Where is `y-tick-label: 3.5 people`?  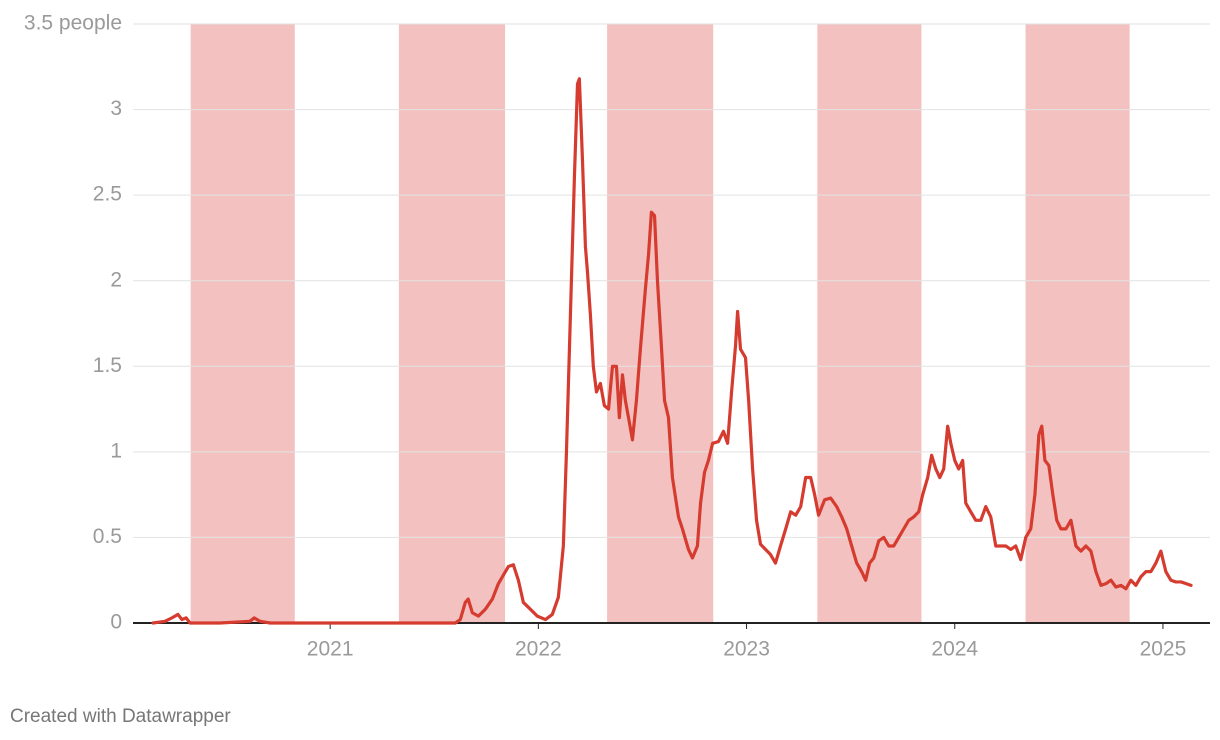 y-tick-label: 3.5 people is located at coordinates (73, 23).